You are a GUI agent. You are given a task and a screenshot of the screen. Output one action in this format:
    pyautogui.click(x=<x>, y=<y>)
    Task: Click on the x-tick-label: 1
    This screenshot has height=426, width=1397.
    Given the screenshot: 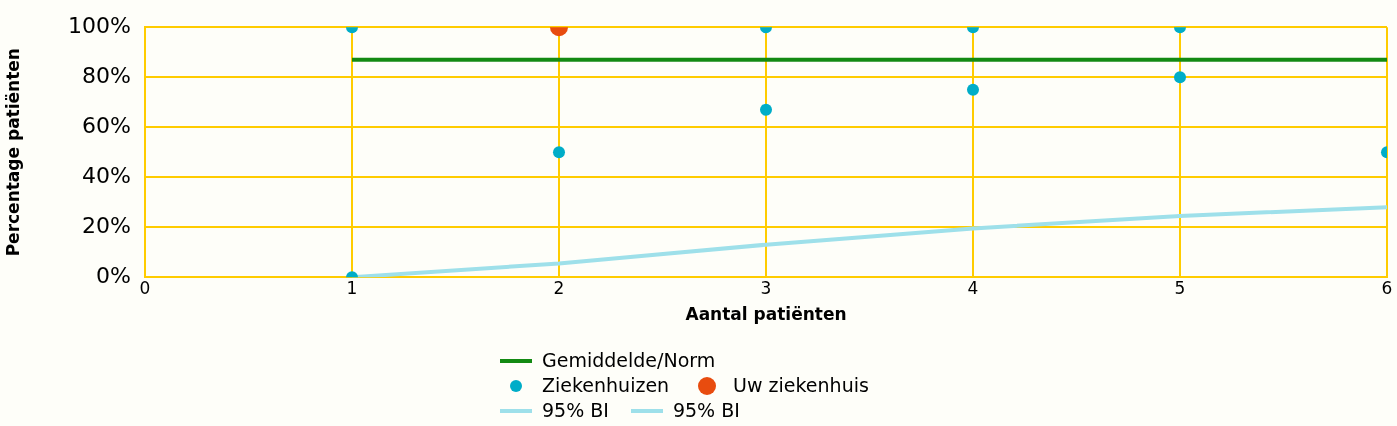 What is the action you would take?
    pyautogui.click(x=352, y=287)
    